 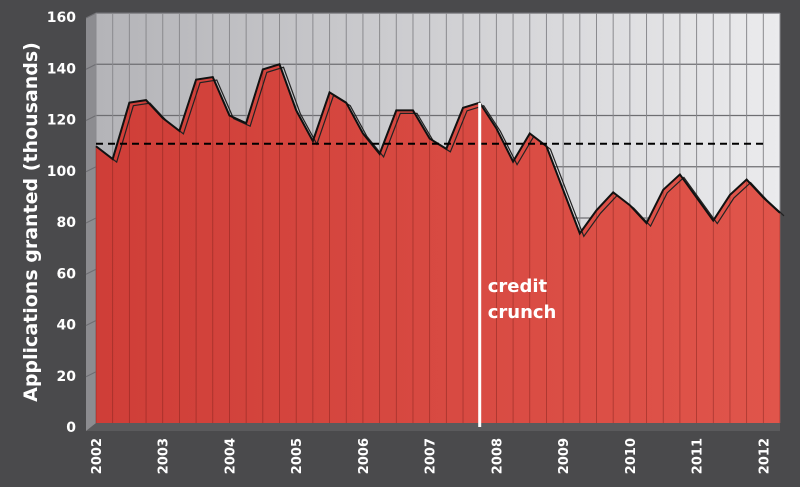 What do you see at coordinates (67, 326) in the screenshot?
I see `y-tick-40: 40` at bounding box center [67, 326].